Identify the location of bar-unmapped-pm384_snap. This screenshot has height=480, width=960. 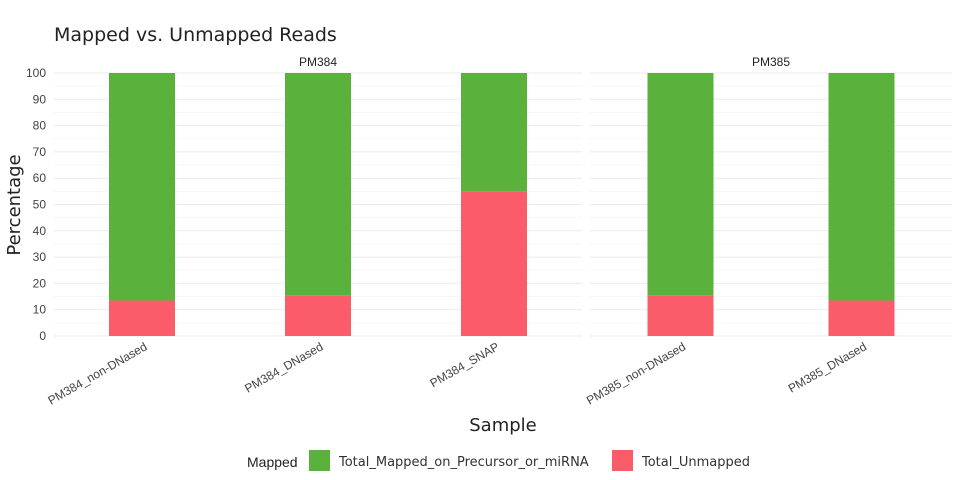
(494, 263).